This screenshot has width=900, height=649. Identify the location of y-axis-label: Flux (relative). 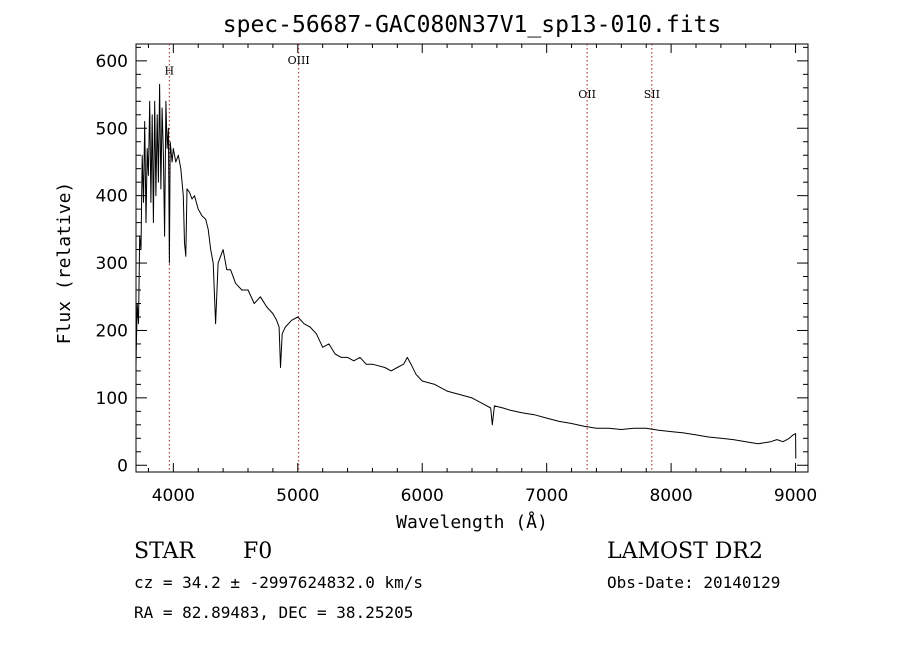
(64, 263).